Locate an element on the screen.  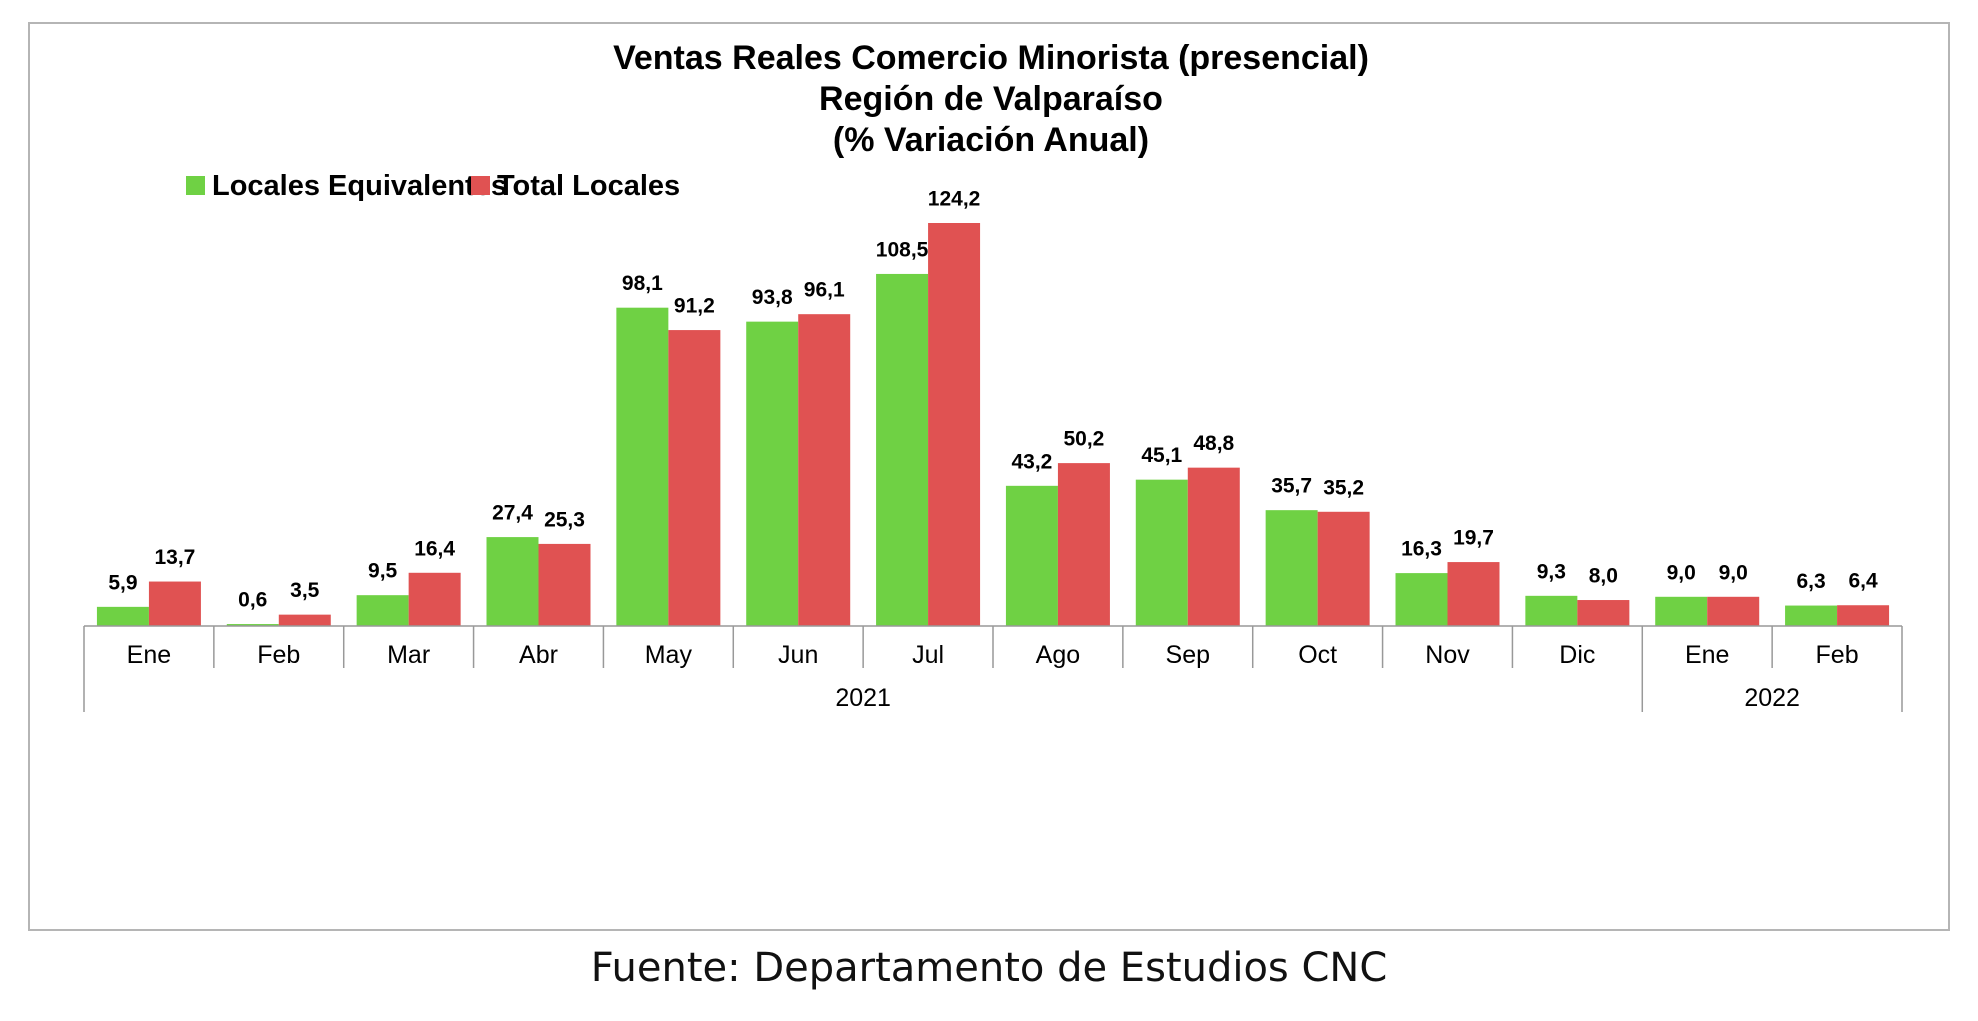
data-label-total-13: 9,0 is located at coordinates (1733, 572).